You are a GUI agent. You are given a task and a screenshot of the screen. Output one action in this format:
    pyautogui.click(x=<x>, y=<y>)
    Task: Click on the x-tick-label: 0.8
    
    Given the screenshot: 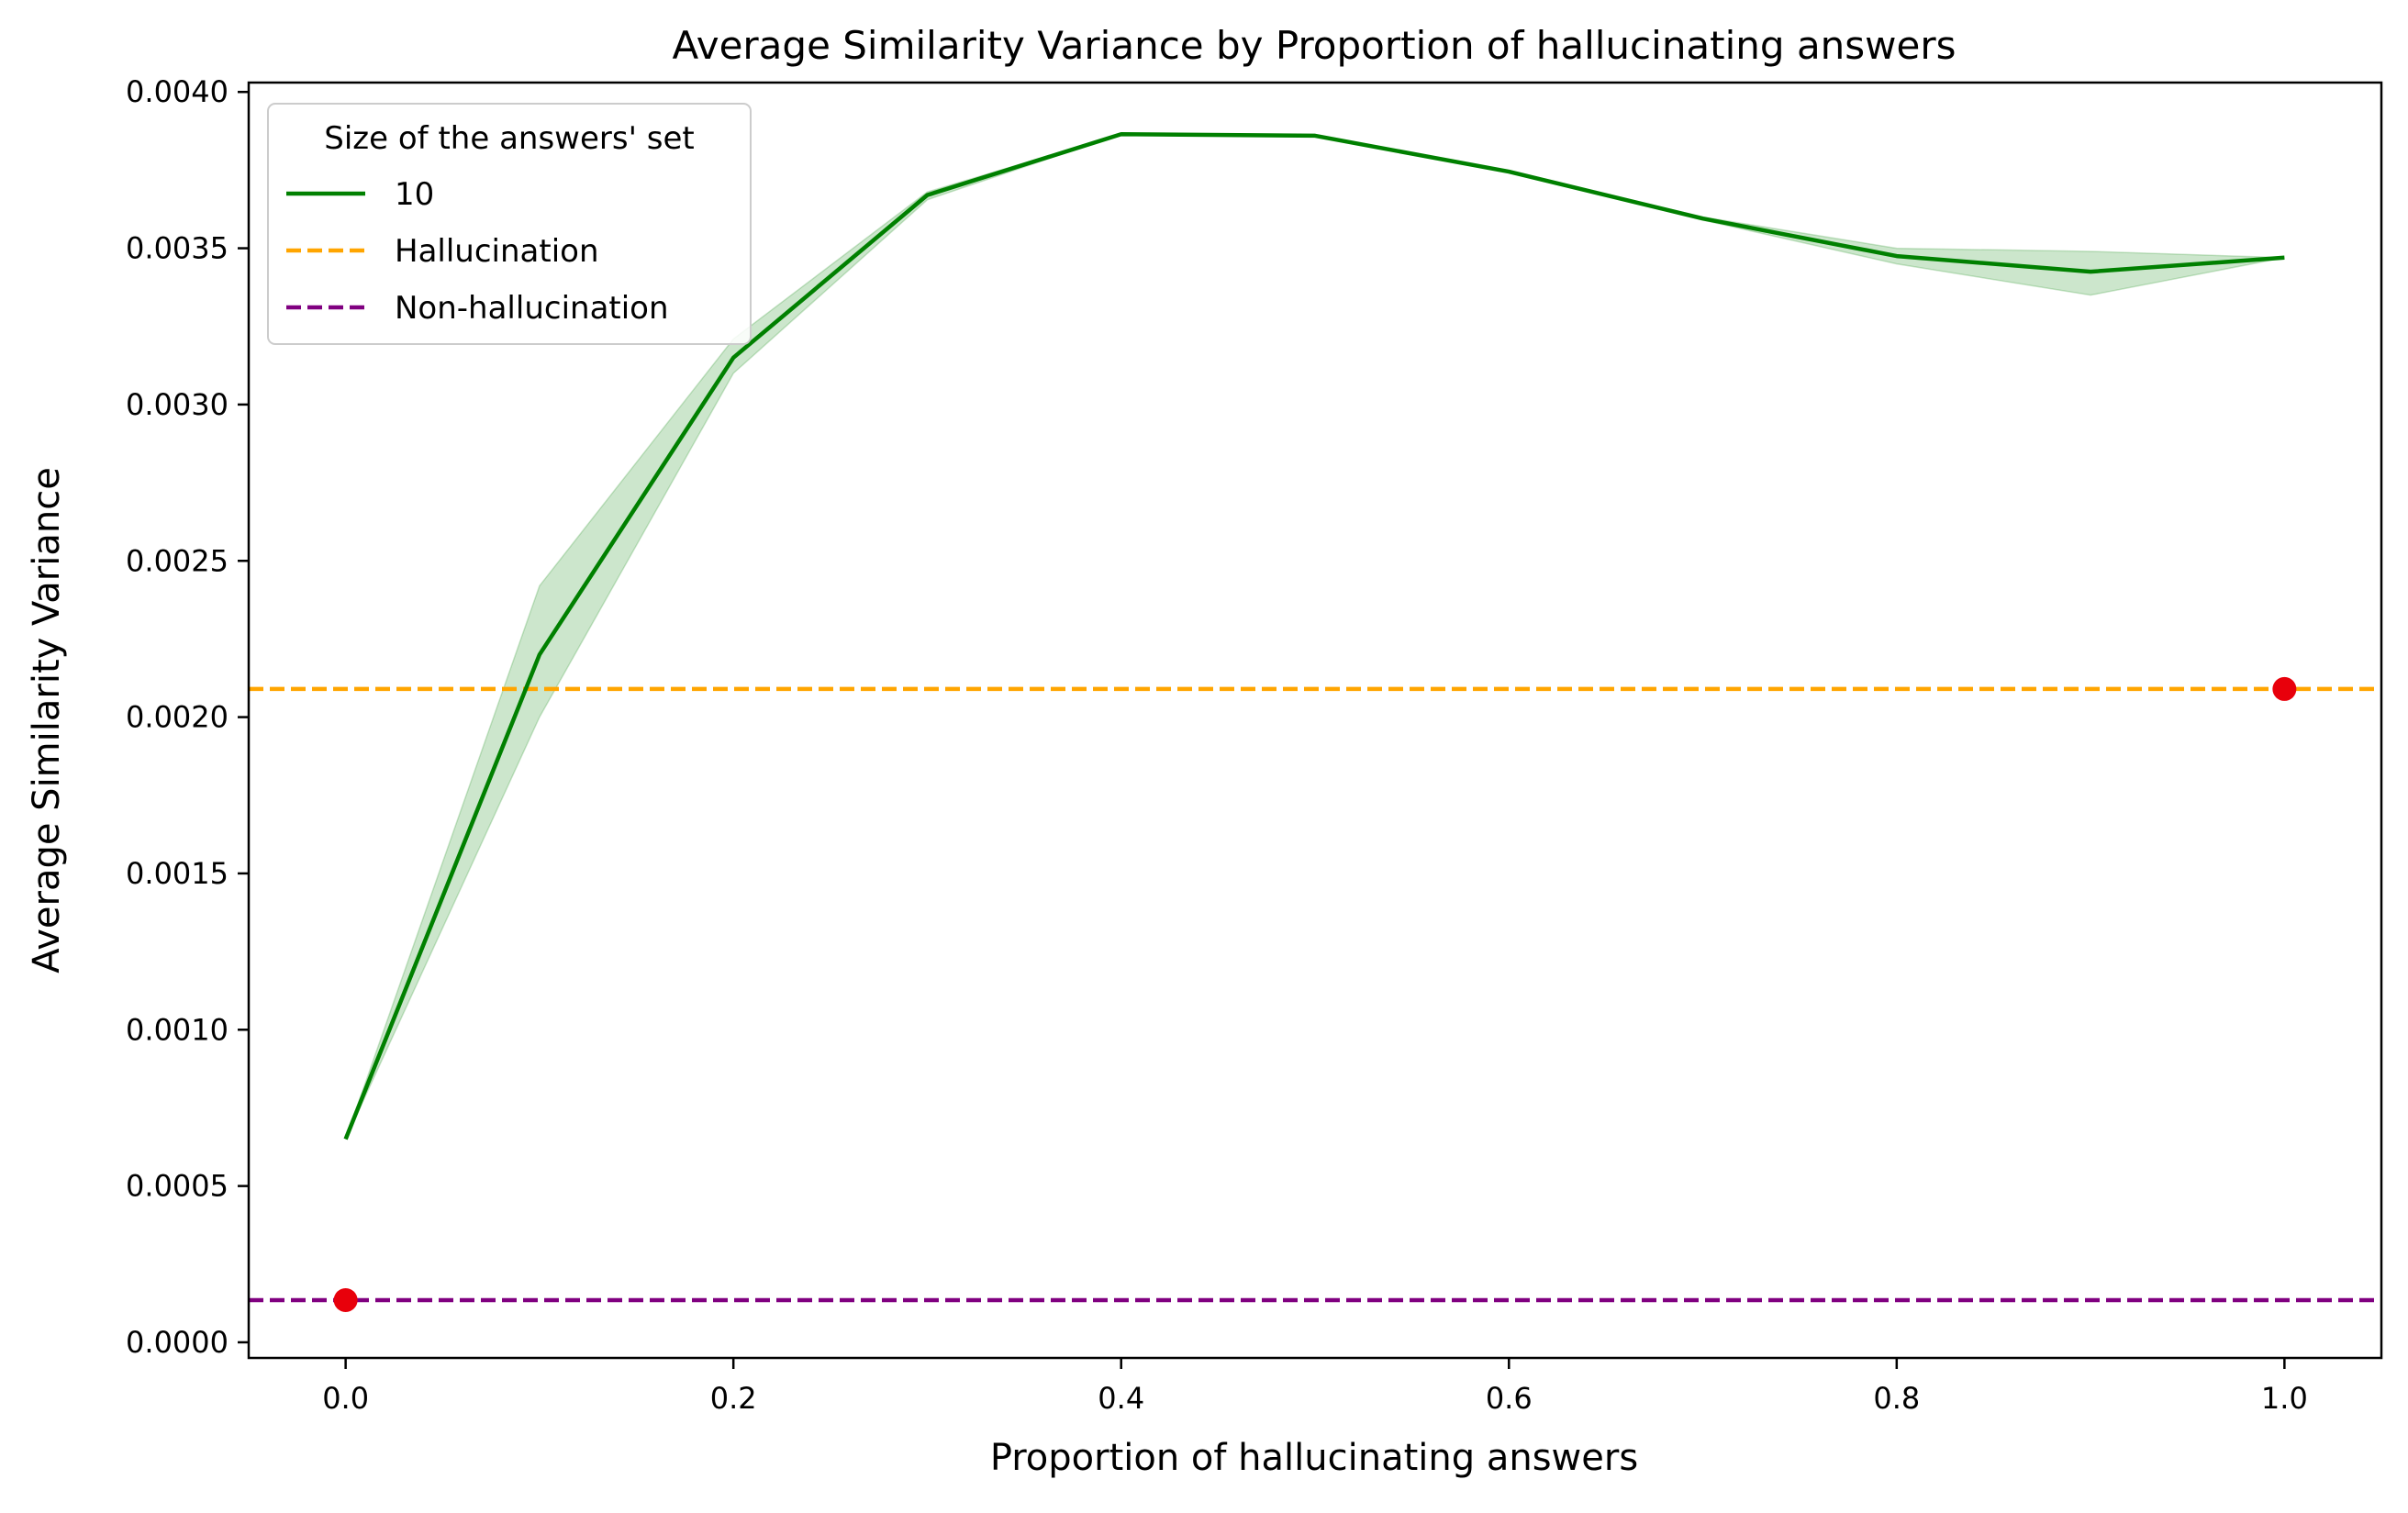 What is the action you would take?
    pyautogui.click(x=1896, y=1398)
    